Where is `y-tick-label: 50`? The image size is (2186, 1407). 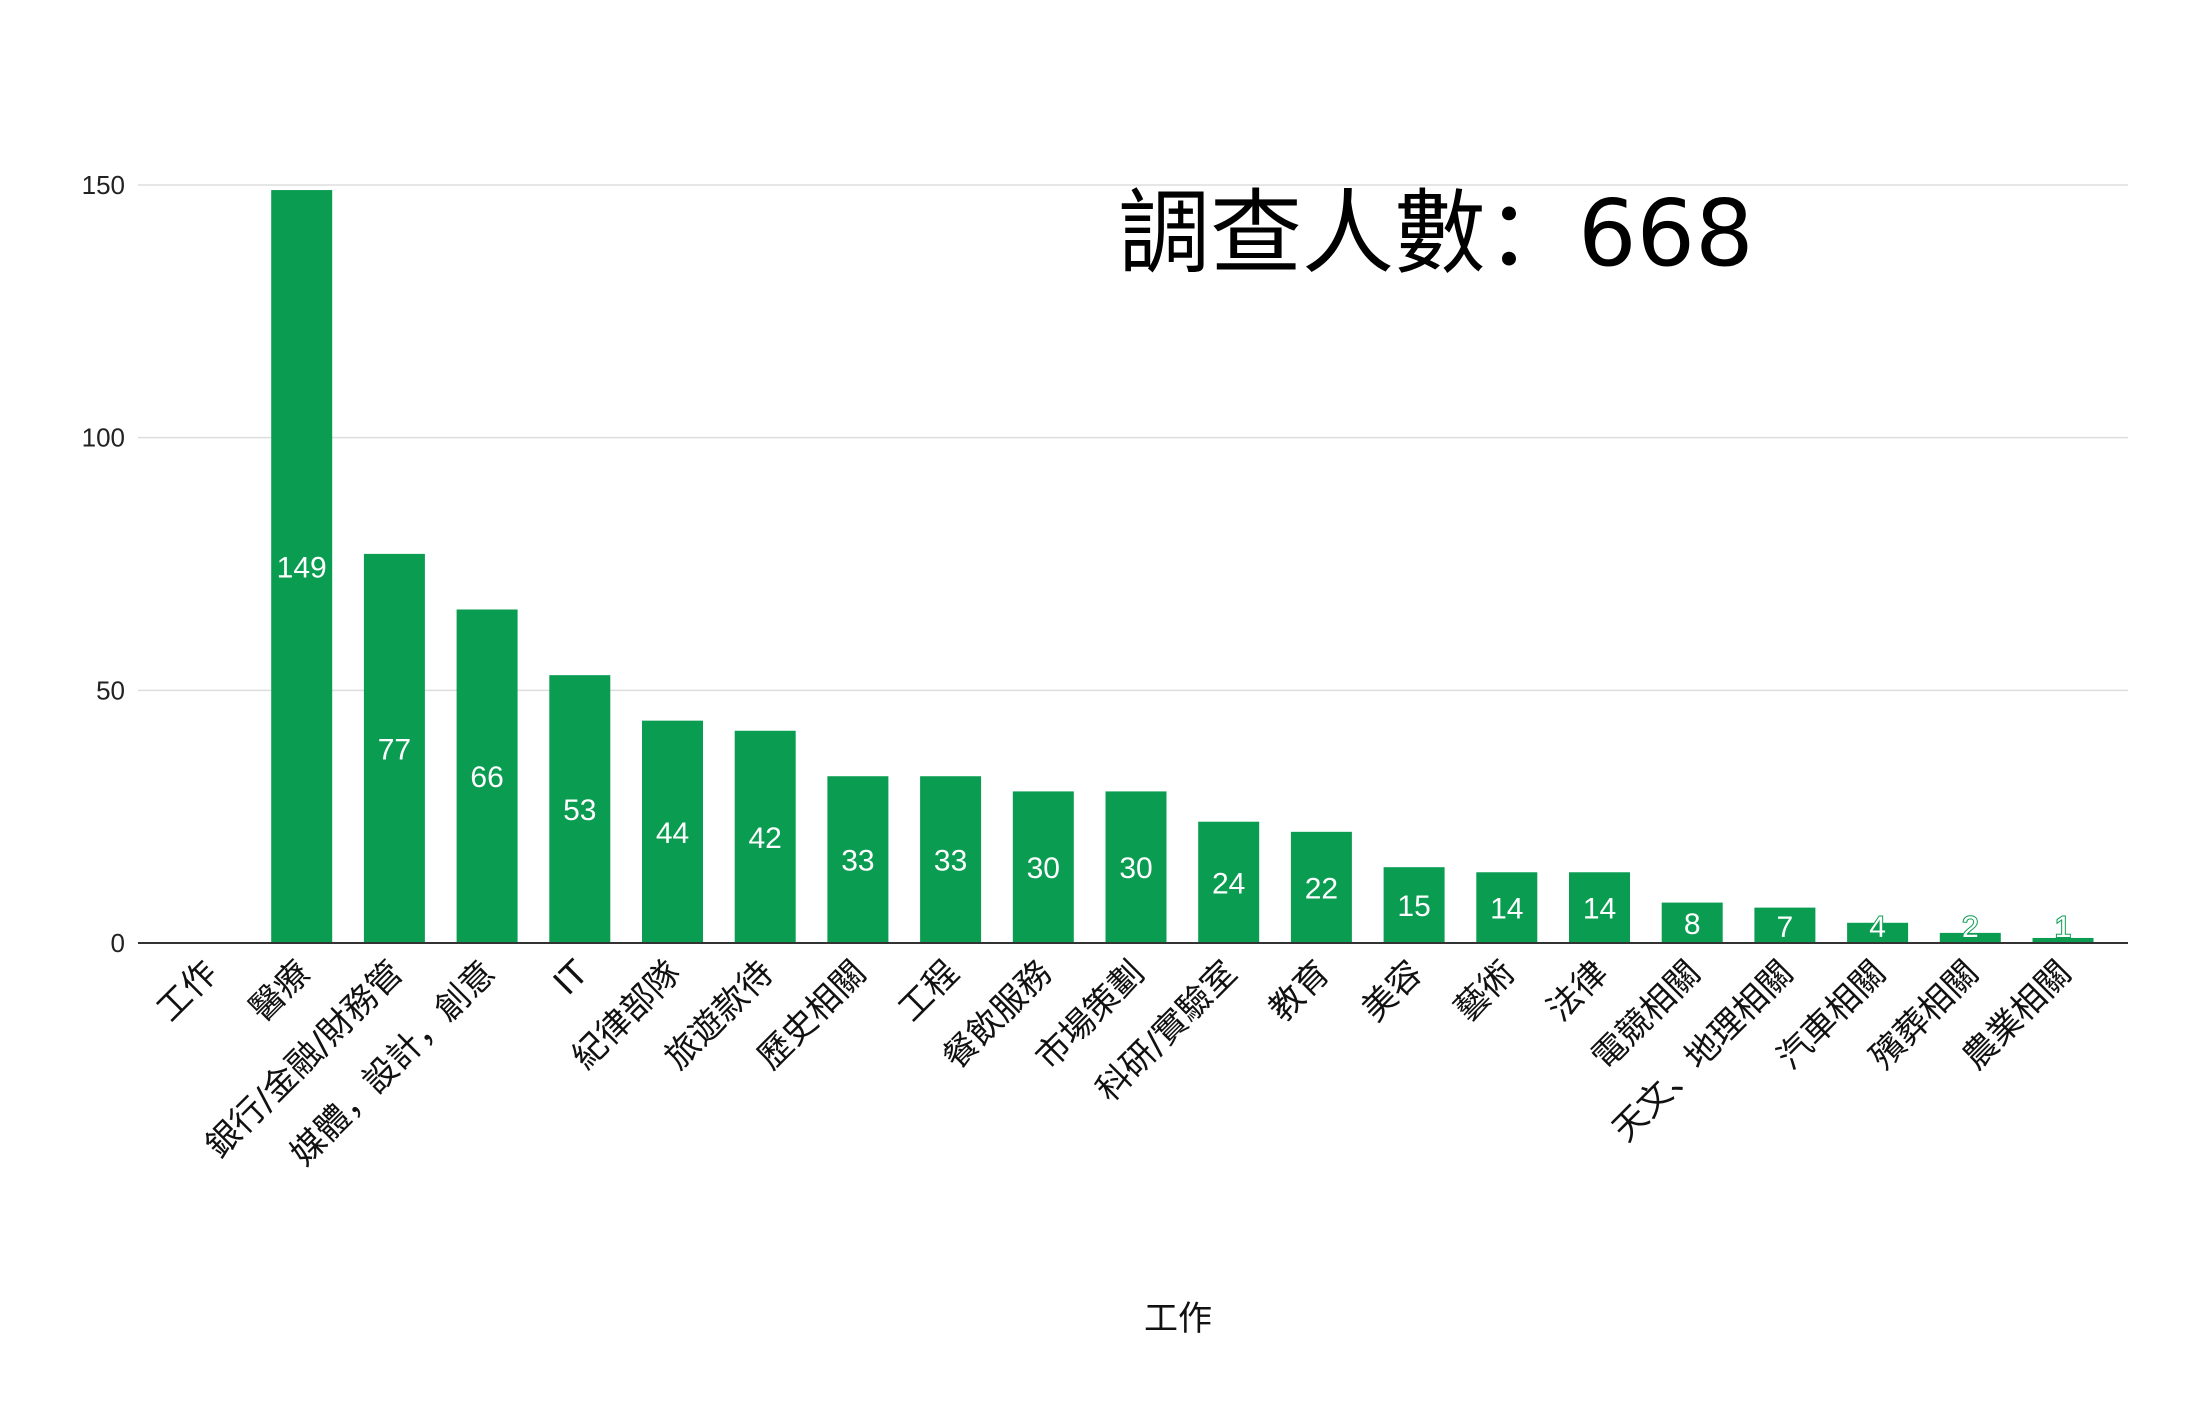
y-tick-label: 50 is located at coordinates (110, 690).